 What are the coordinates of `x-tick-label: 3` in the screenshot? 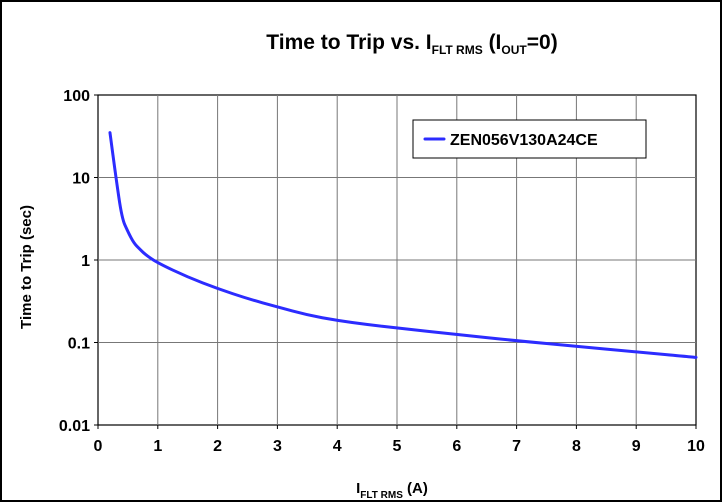 It's located at (277, 446).